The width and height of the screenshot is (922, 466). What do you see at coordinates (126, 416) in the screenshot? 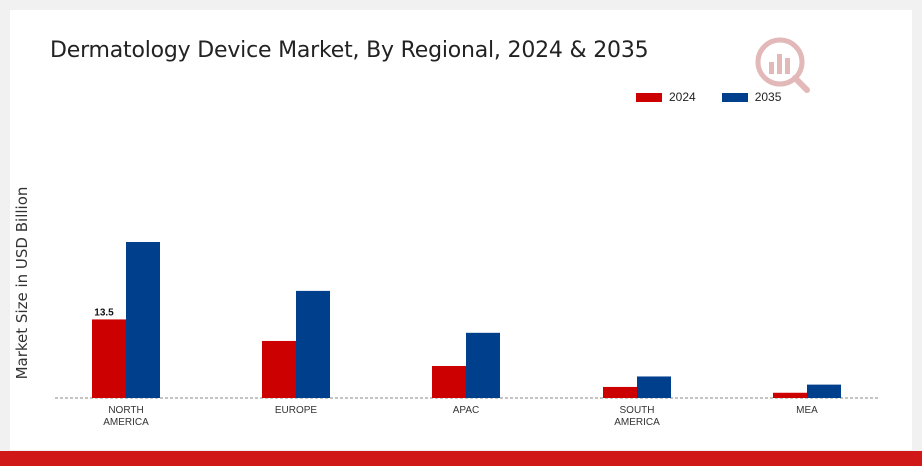
I see `x-tick-label: NORTH AMERICA` at bounding box center [126, 416].